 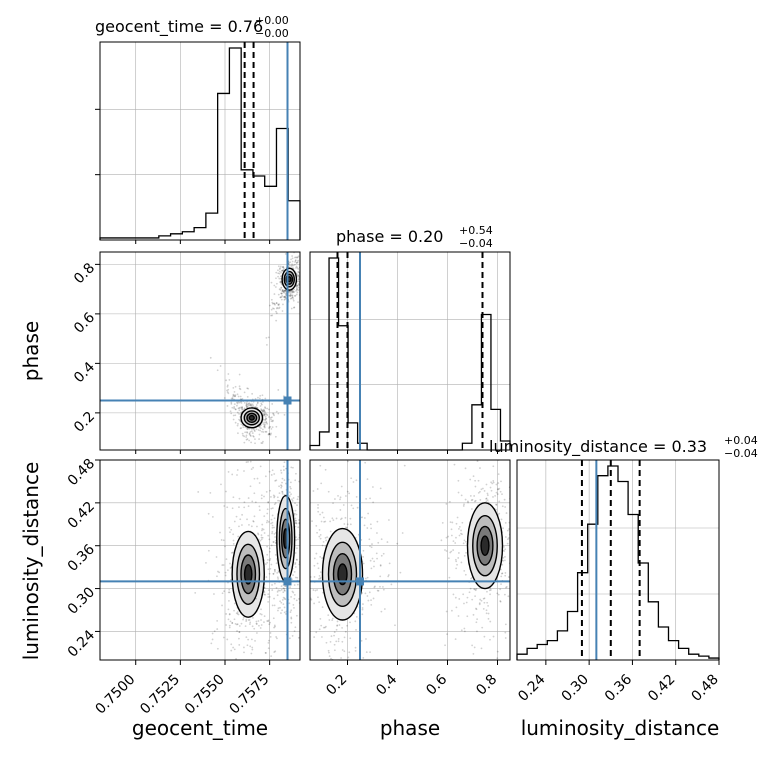 What do you see at coordinates (410, 352) in the screenshot?
I see `panel-phase-hist` at bounding box center [410, 352].